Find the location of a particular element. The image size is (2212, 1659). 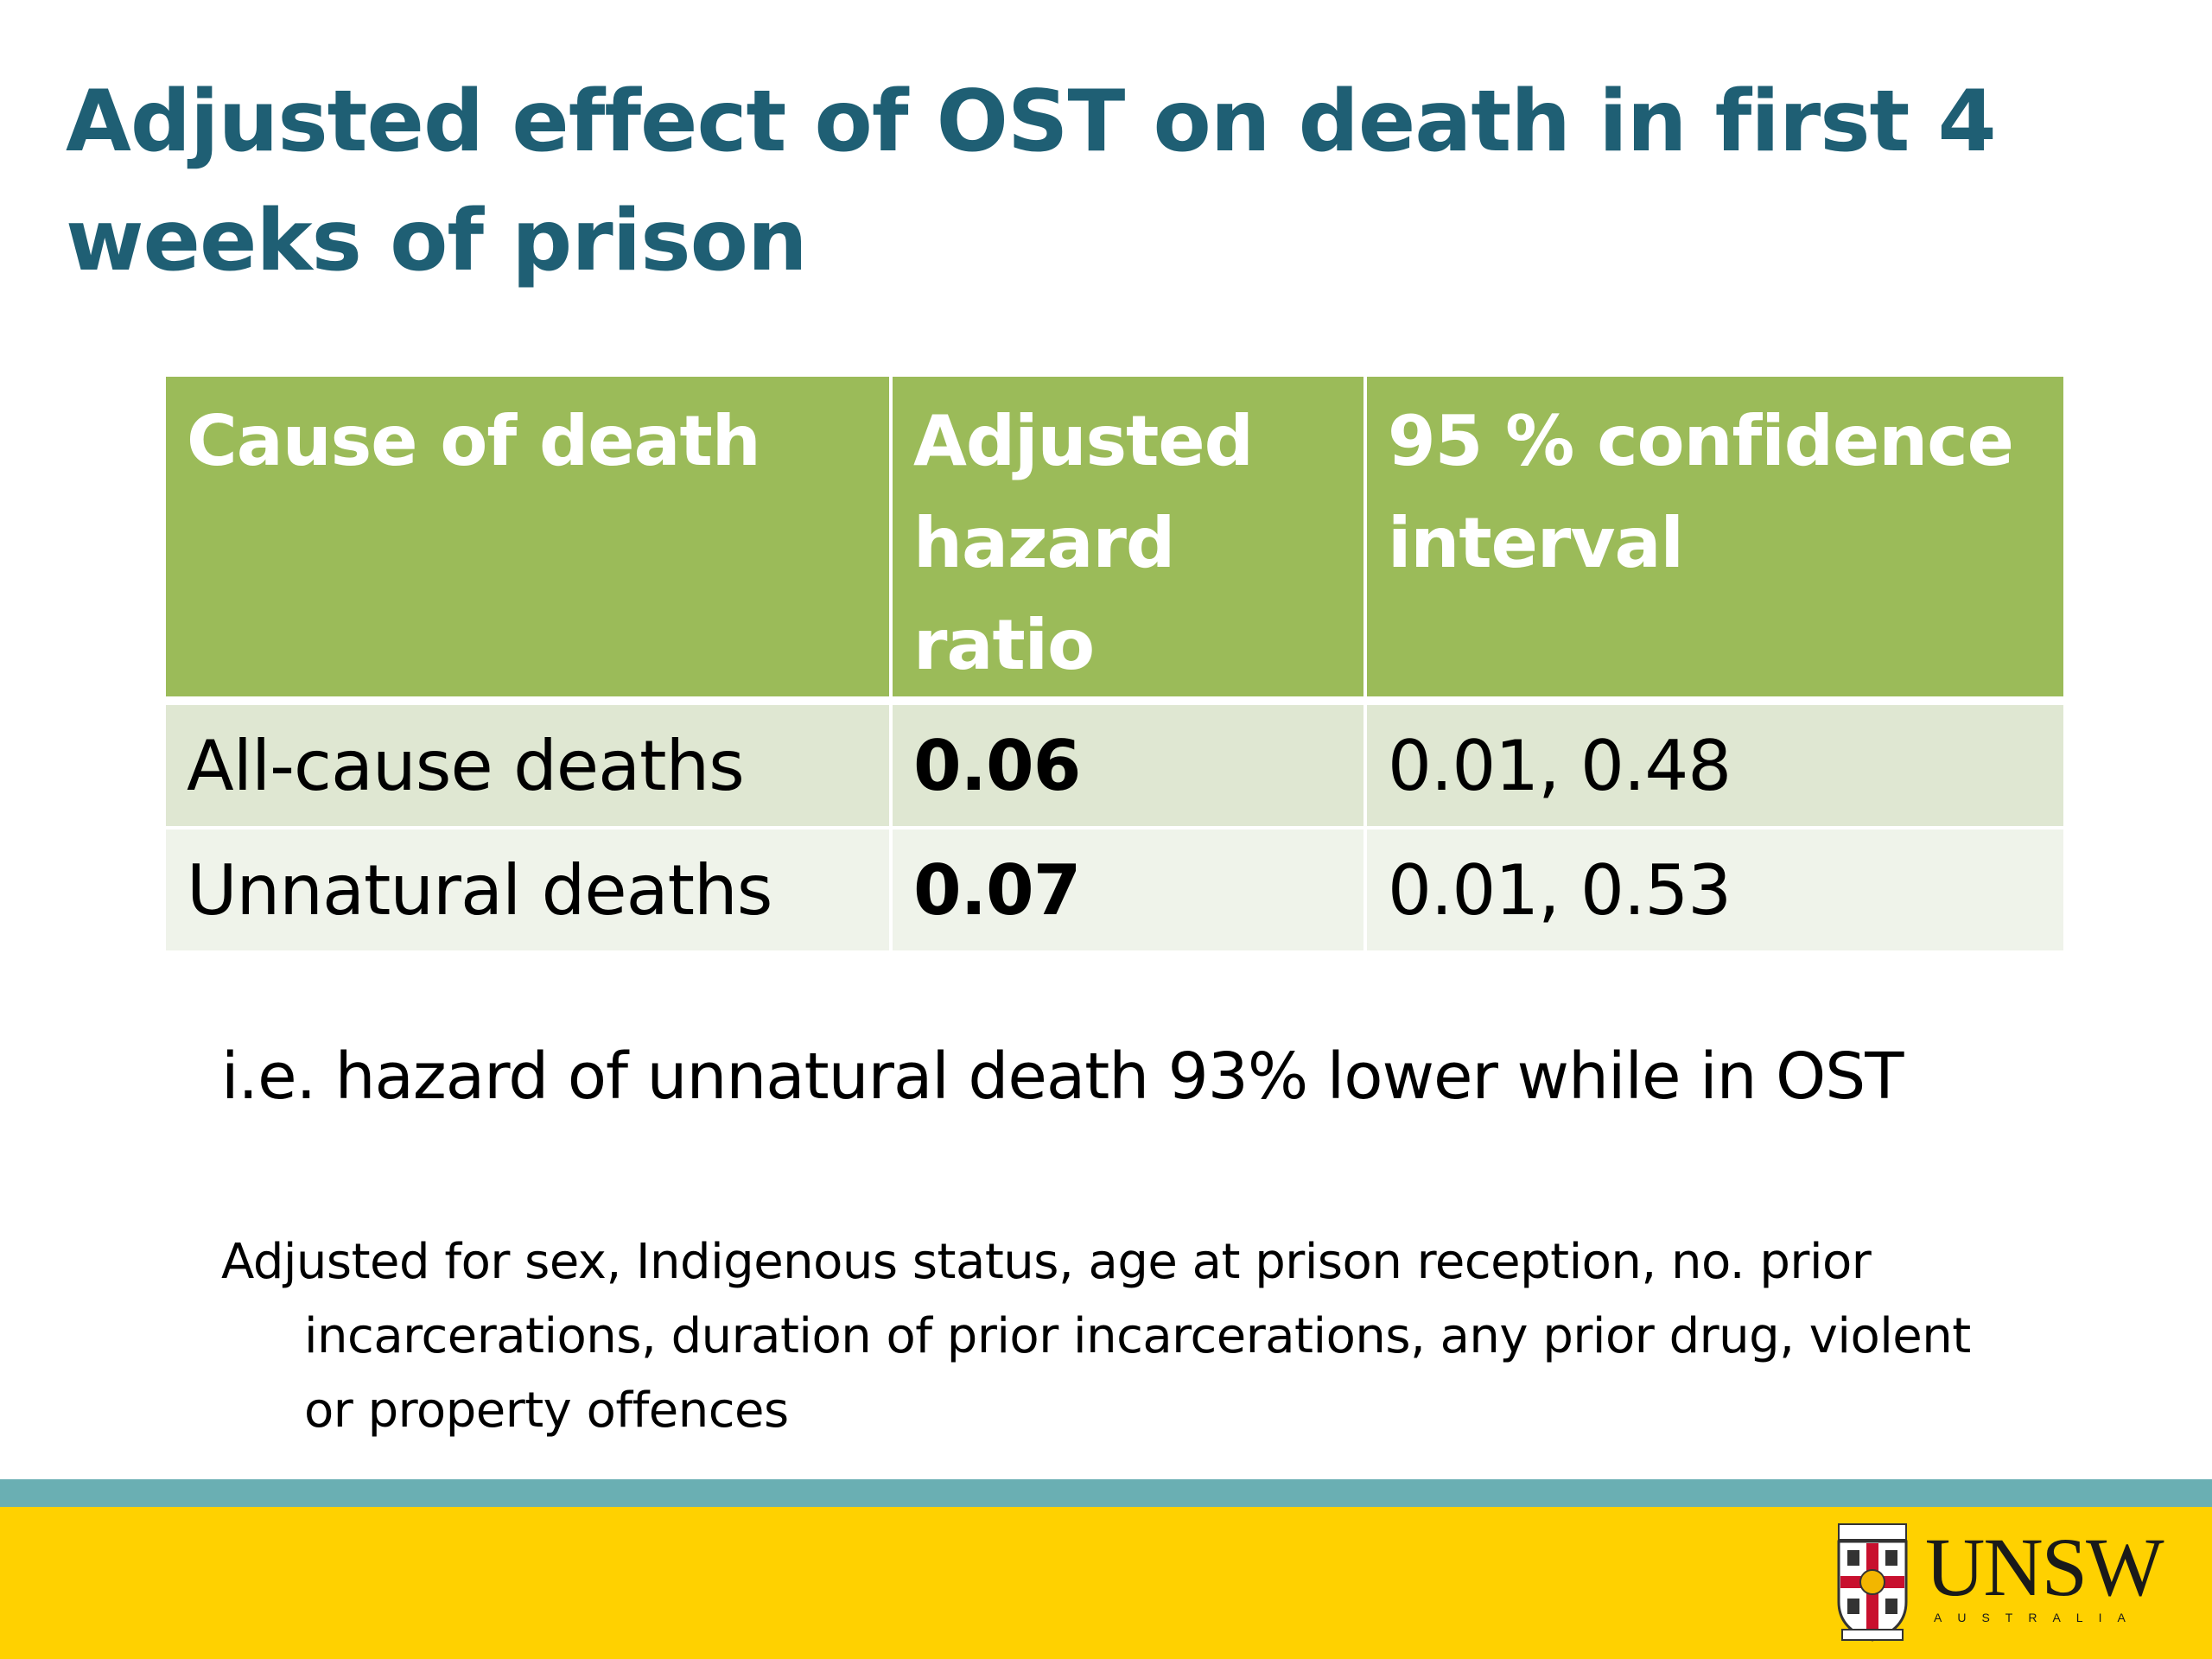

unsw-logo: UNSW AUSTRALIA is located at coordinates (1999, 1582).